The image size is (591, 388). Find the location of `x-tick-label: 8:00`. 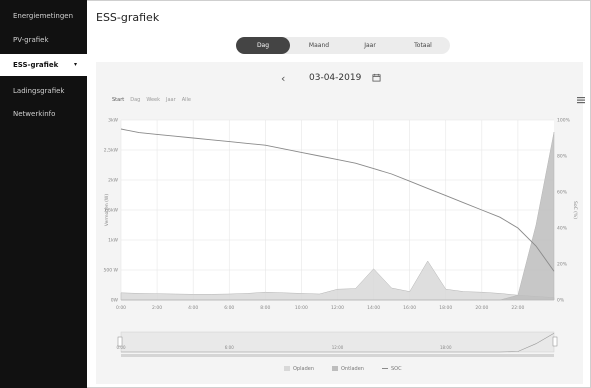

x-tick-label: 8:00 is located at coordinates (265, 308).